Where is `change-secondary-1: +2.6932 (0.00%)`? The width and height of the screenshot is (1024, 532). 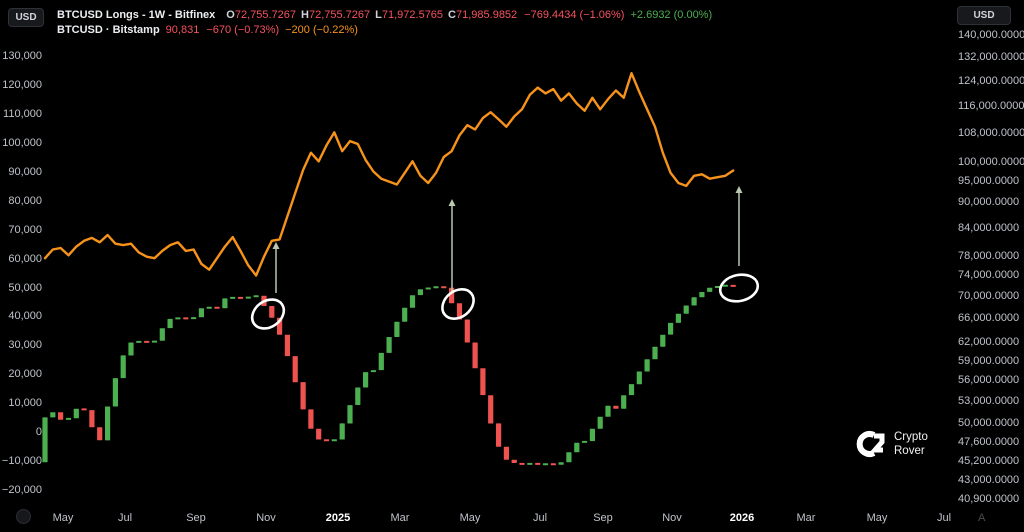
change-secondary-1: +2.6932 (0.00%) is located at coordinates (671, 15).